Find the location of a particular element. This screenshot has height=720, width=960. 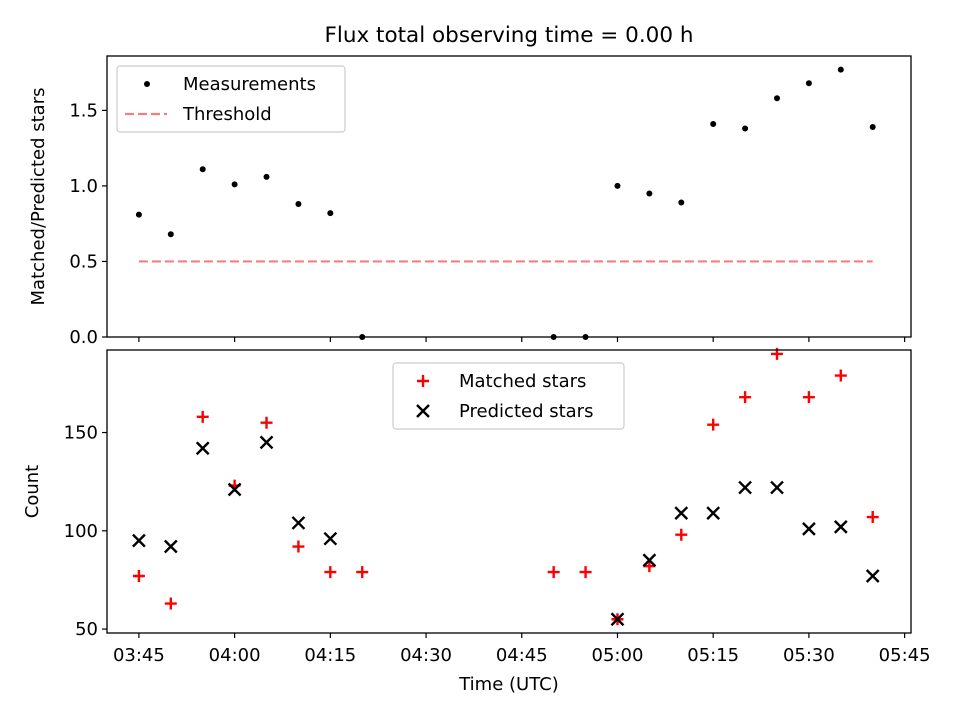

y-tick-label: 150 is located at coordinates (81, 433).